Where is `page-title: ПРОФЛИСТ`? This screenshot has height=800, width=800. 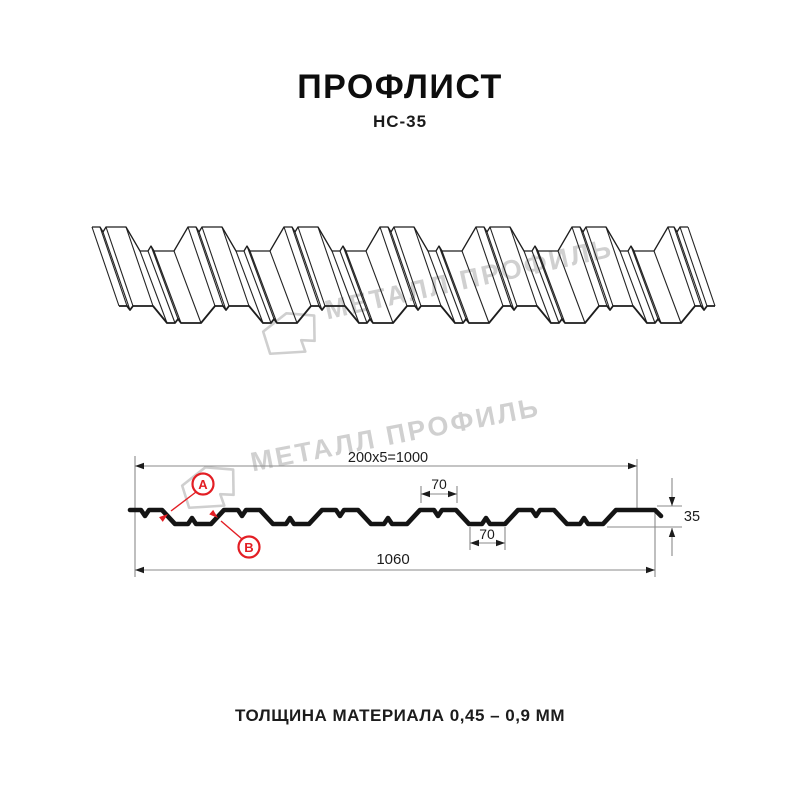 page-title: ПРОФЛИСТ is located at coordinates (400, 87).